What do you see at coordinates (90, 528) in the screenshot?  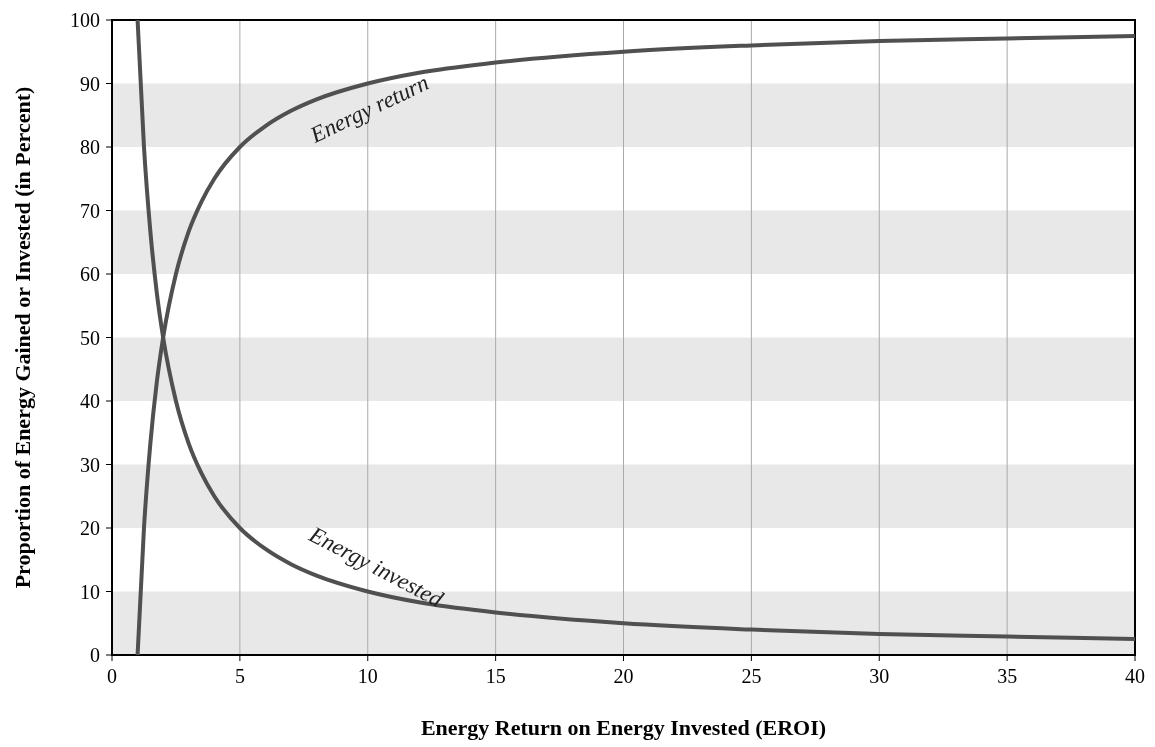 I see `y-tick-label: 20` at bounding box center [90, 528].